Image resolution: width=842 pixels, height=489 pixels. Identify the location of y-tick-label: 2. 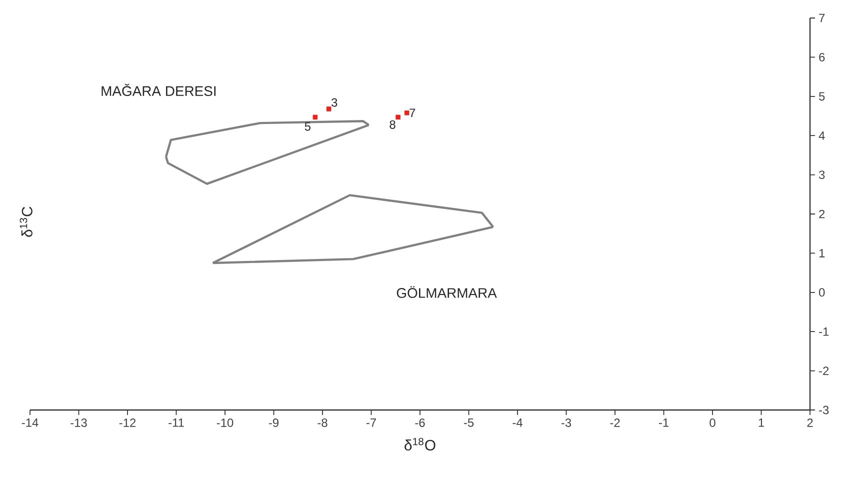
(822, 214).